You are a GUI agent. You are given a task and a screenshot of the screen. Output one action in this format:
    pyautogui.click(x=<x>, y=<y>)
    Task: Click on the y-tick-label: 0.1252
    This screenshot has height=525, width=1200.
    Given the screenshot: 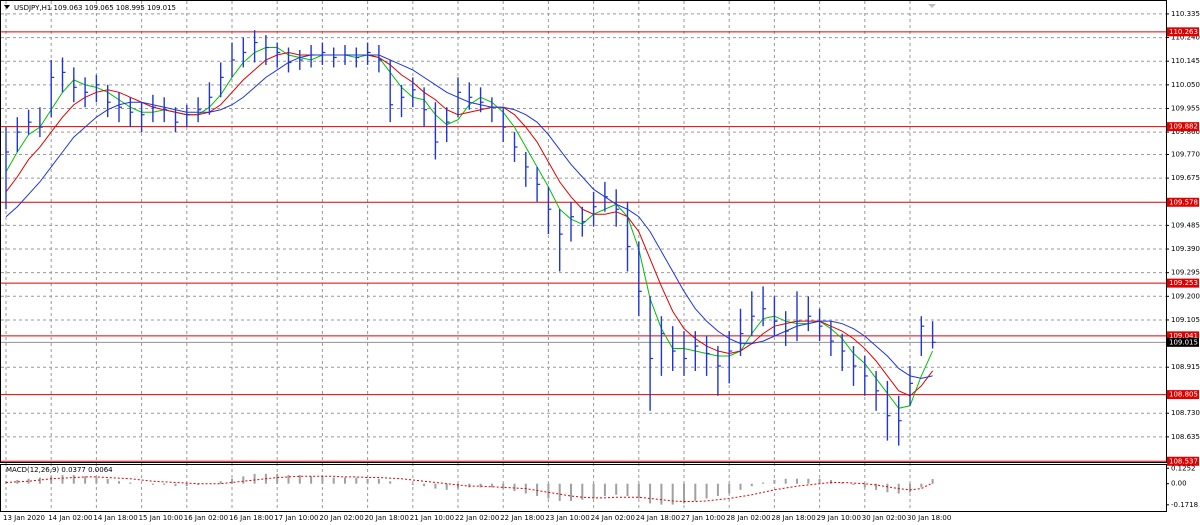 What is the action you would take?
    pyautogui.click(x=1183, y=468)
    